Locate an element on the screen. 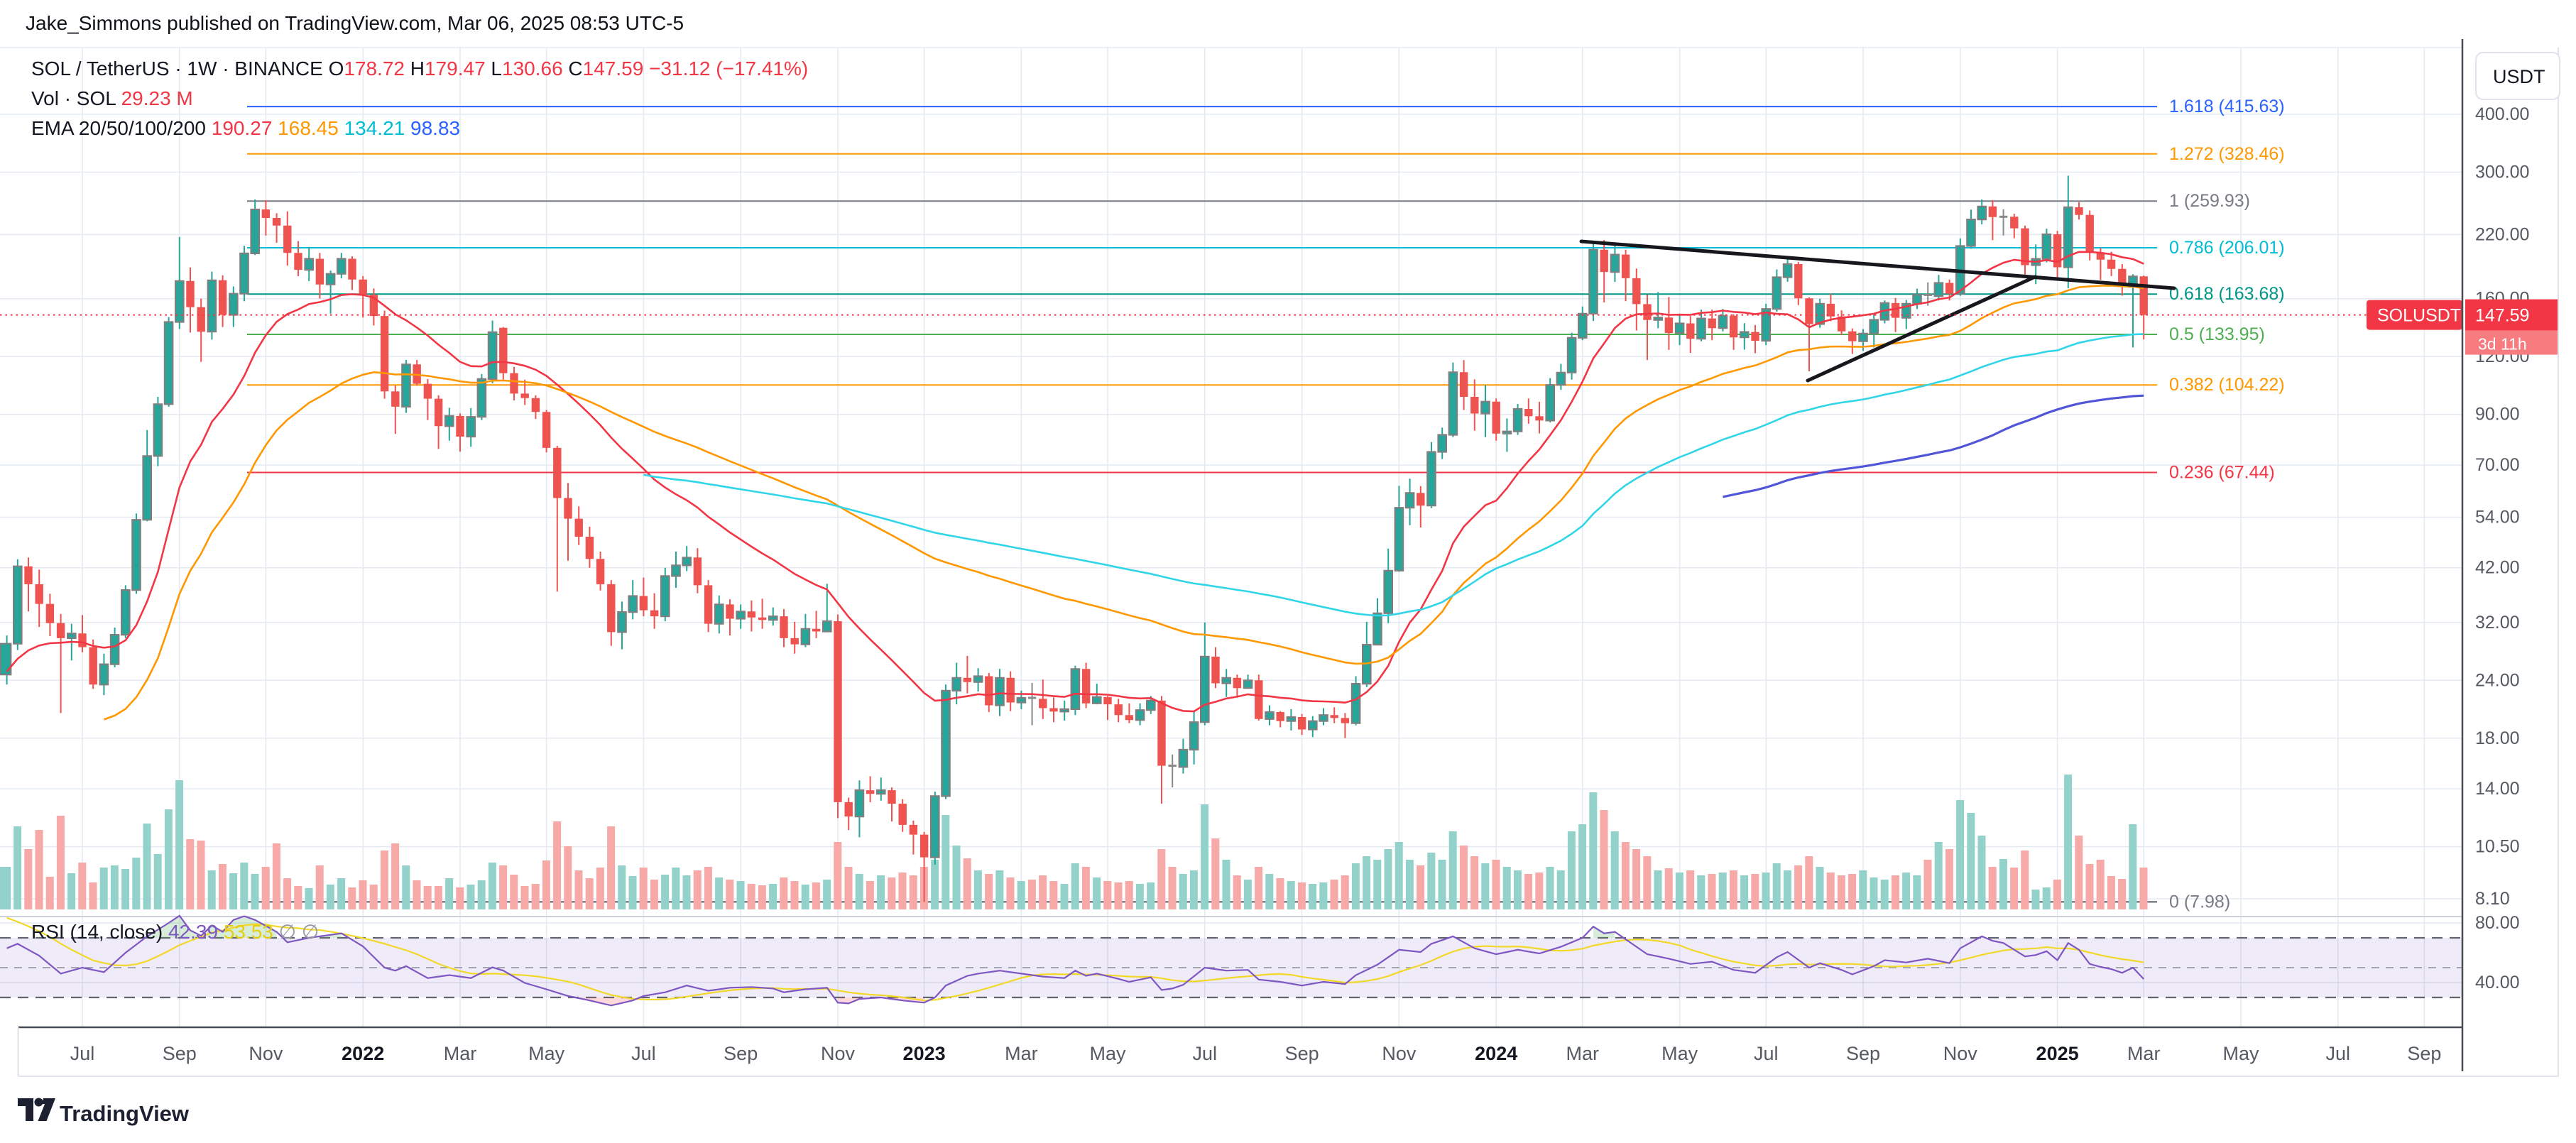 This screenshot has height=1143, width=2576. svg-text: 42.00 is located at coordinates (2497, 568).